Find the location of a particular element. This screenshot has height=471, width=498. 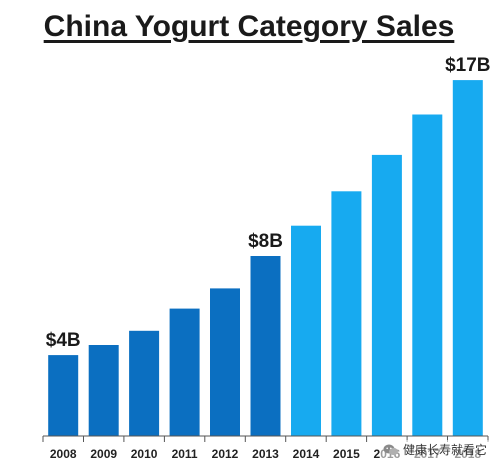

bar-2014 is located at coordinates (306, 330).